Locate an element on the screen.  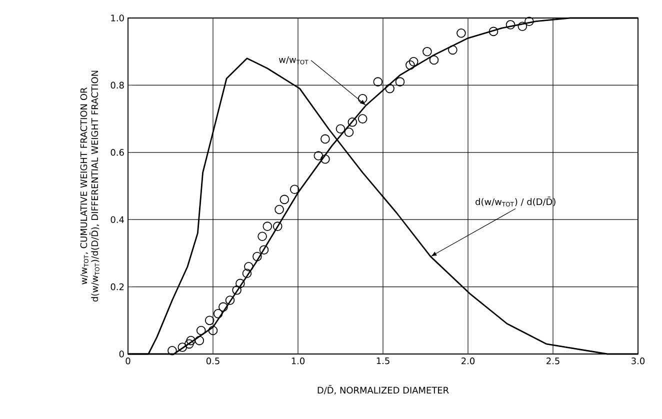
y-tick-label: 1.0 is located at coordinates (117, 18).